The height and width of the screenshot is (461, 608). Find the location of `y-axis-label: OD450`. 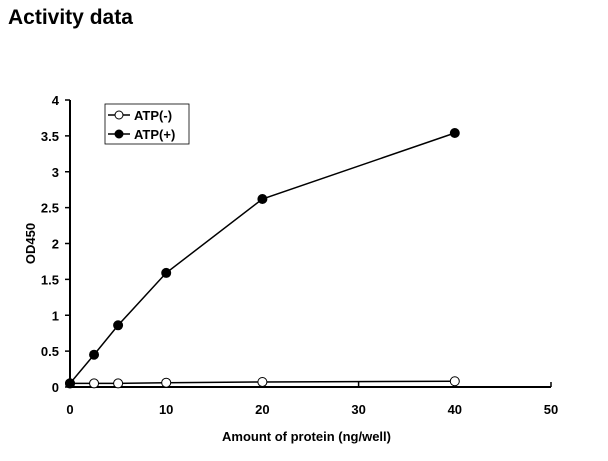

y-axis-label: OD450 is located at coordinates (30, 243).